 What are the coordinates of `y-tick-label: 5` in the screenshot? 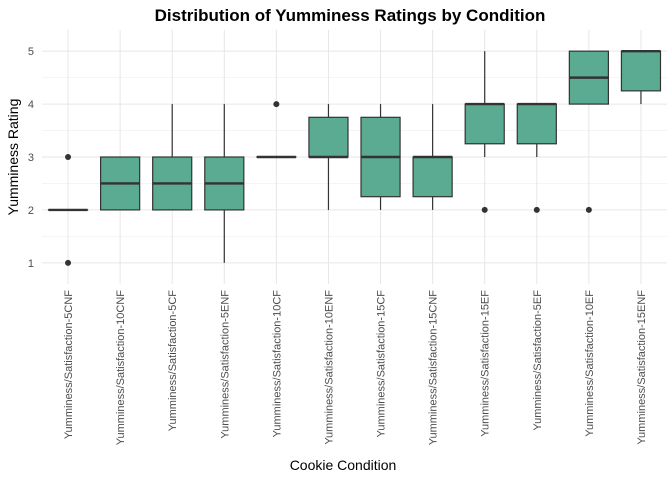 It's located at (31, 52).